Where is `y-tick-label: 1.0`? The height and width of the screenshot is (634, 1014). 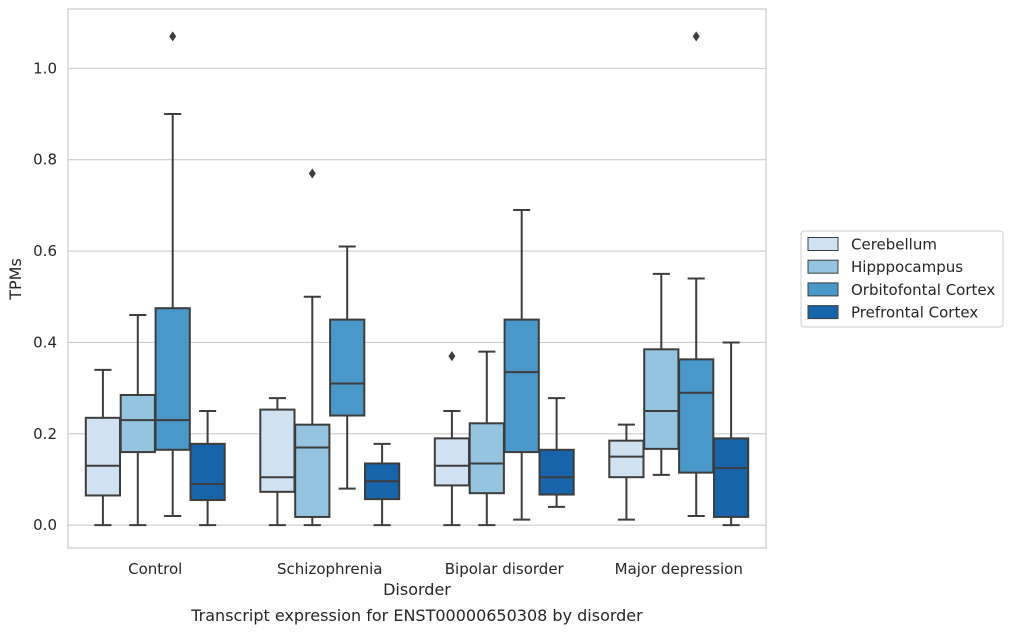
y-tick-label: 1.0 is located at coordinates (45, 68).